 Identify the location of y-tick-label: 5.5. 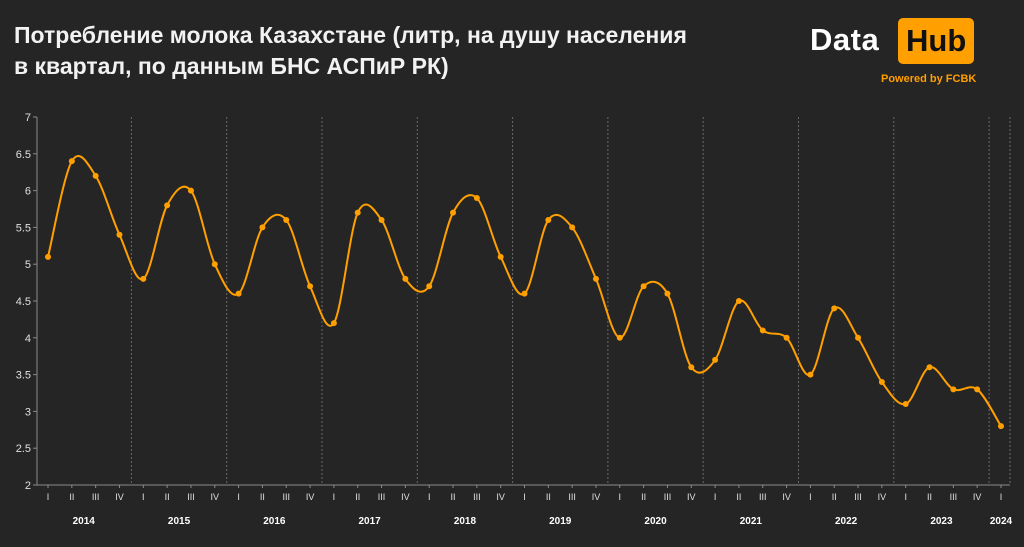
(23, 228).